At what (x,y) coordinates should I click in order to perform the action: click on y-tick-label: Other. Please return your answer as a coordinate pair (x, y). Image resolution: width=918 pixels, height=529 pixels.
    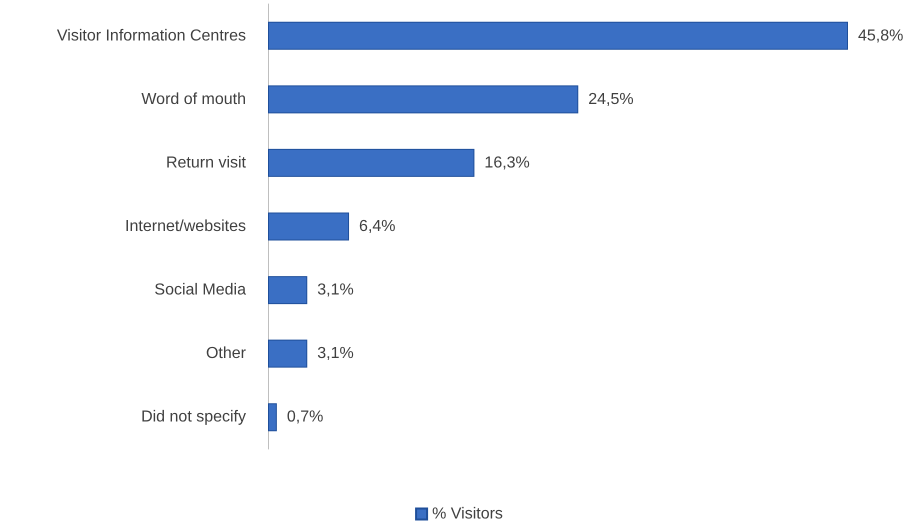
    Looking at the image, I should click on (226, 353).